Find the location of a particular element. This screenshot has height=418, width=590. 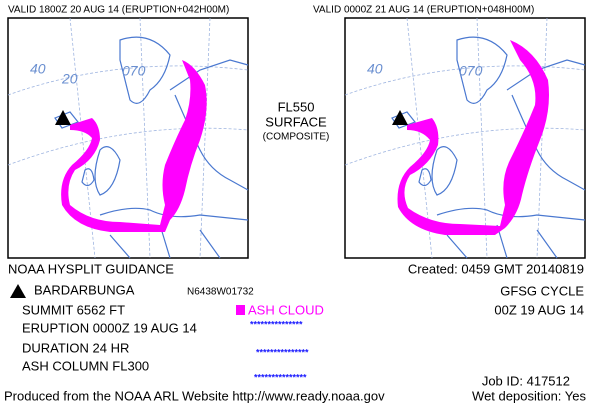

summit: SUMMIT 6562 FT is located at coordinates (73, 309).